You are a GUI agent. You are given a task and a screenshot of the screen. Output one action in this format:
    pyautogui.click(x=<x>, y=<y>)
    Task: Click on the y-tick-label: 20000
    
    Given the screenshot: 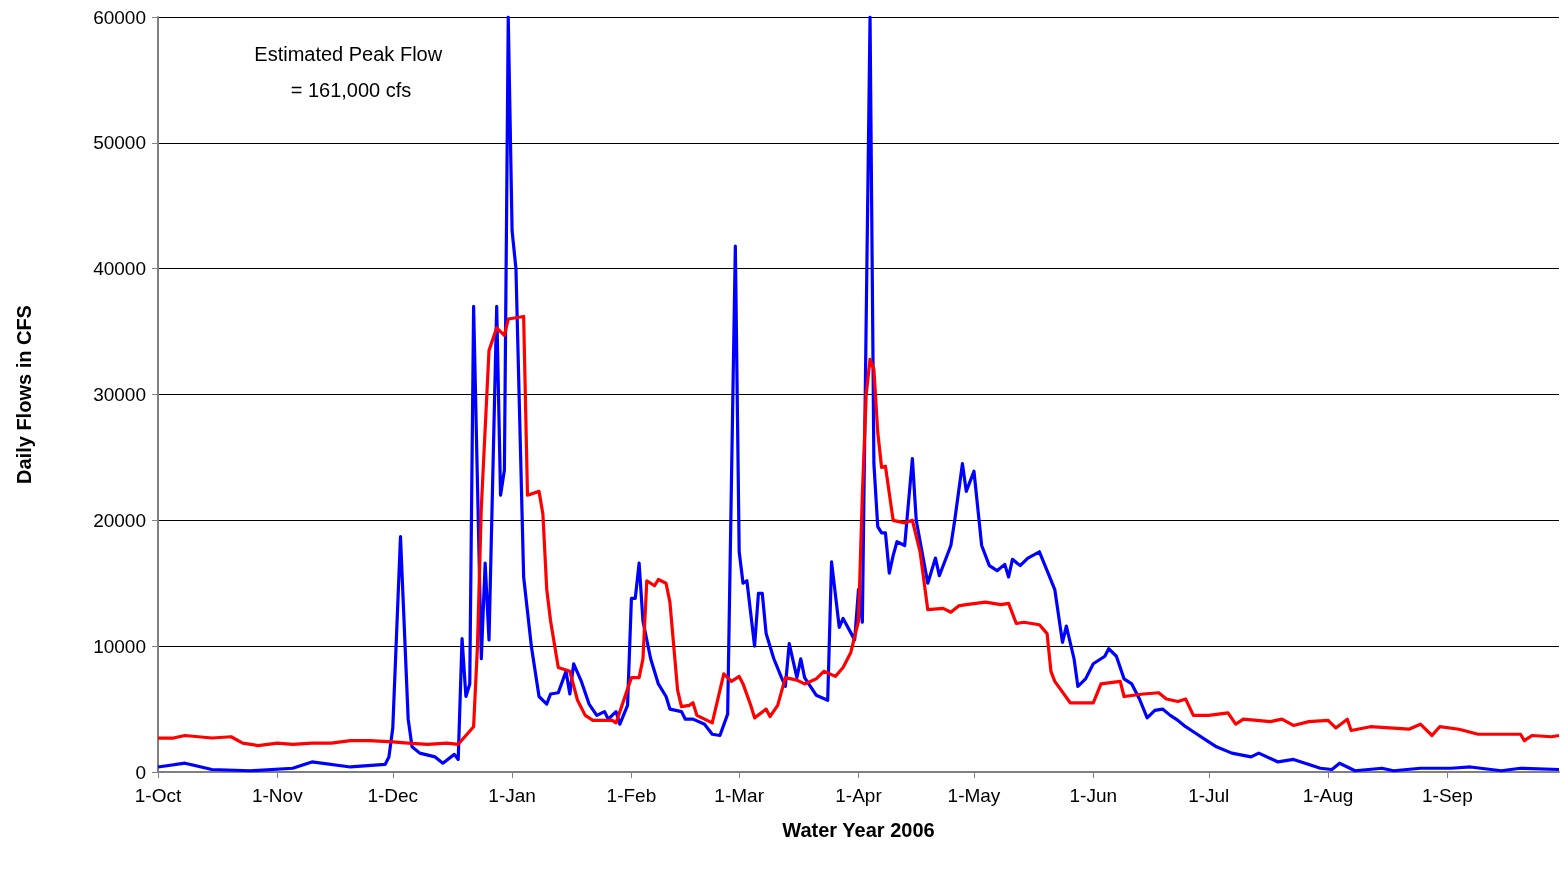 What is the action you would take?
    pyautogui.click(x=119, y=520)
    